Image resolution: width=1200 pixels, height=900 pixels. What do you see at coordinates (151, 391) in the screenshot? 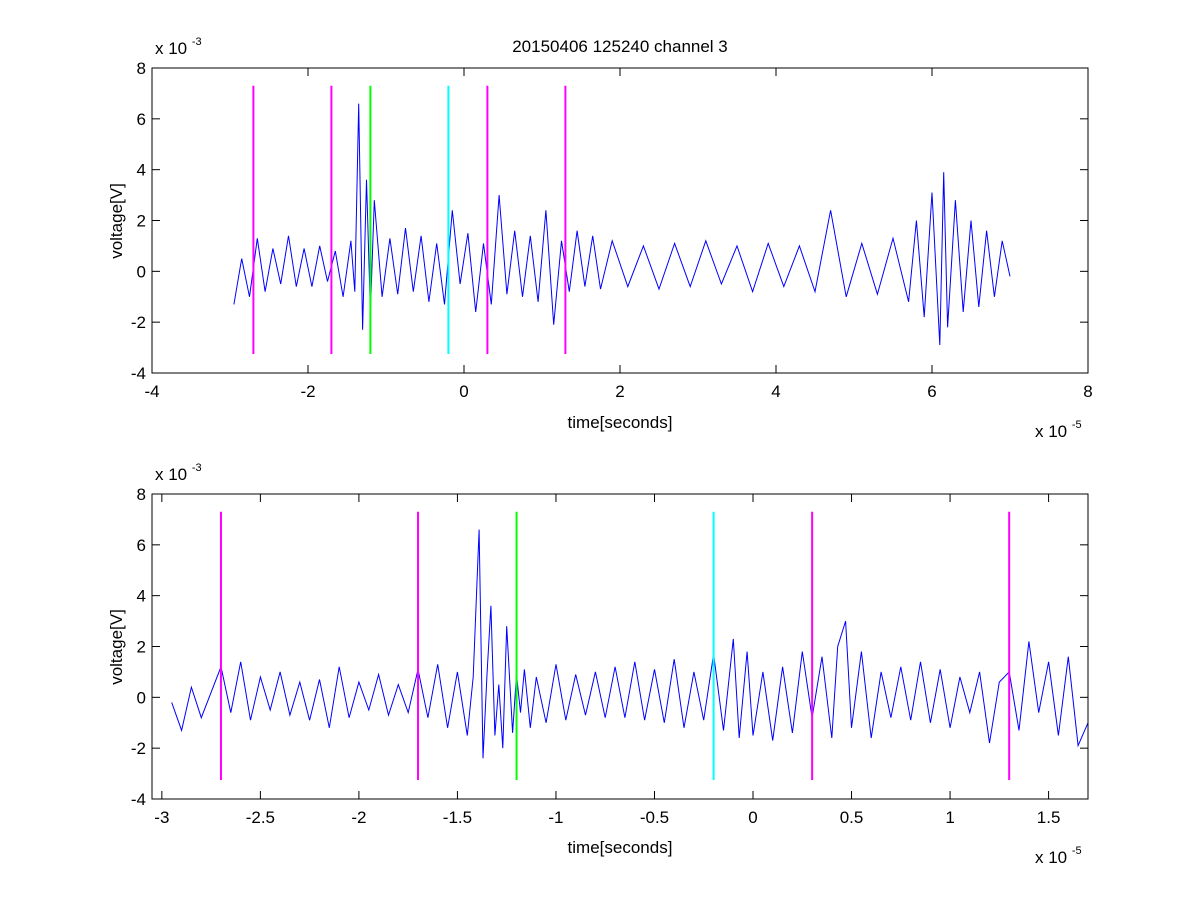
I see `x-tick-label: -4` at bounding box center [151, 391].